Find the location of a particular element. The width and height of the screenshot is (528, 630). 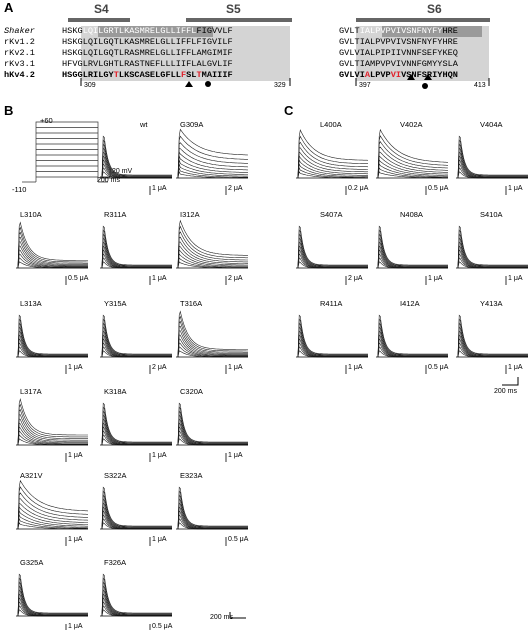

shaker-s6-highlight is located at coordinates (432, 31).